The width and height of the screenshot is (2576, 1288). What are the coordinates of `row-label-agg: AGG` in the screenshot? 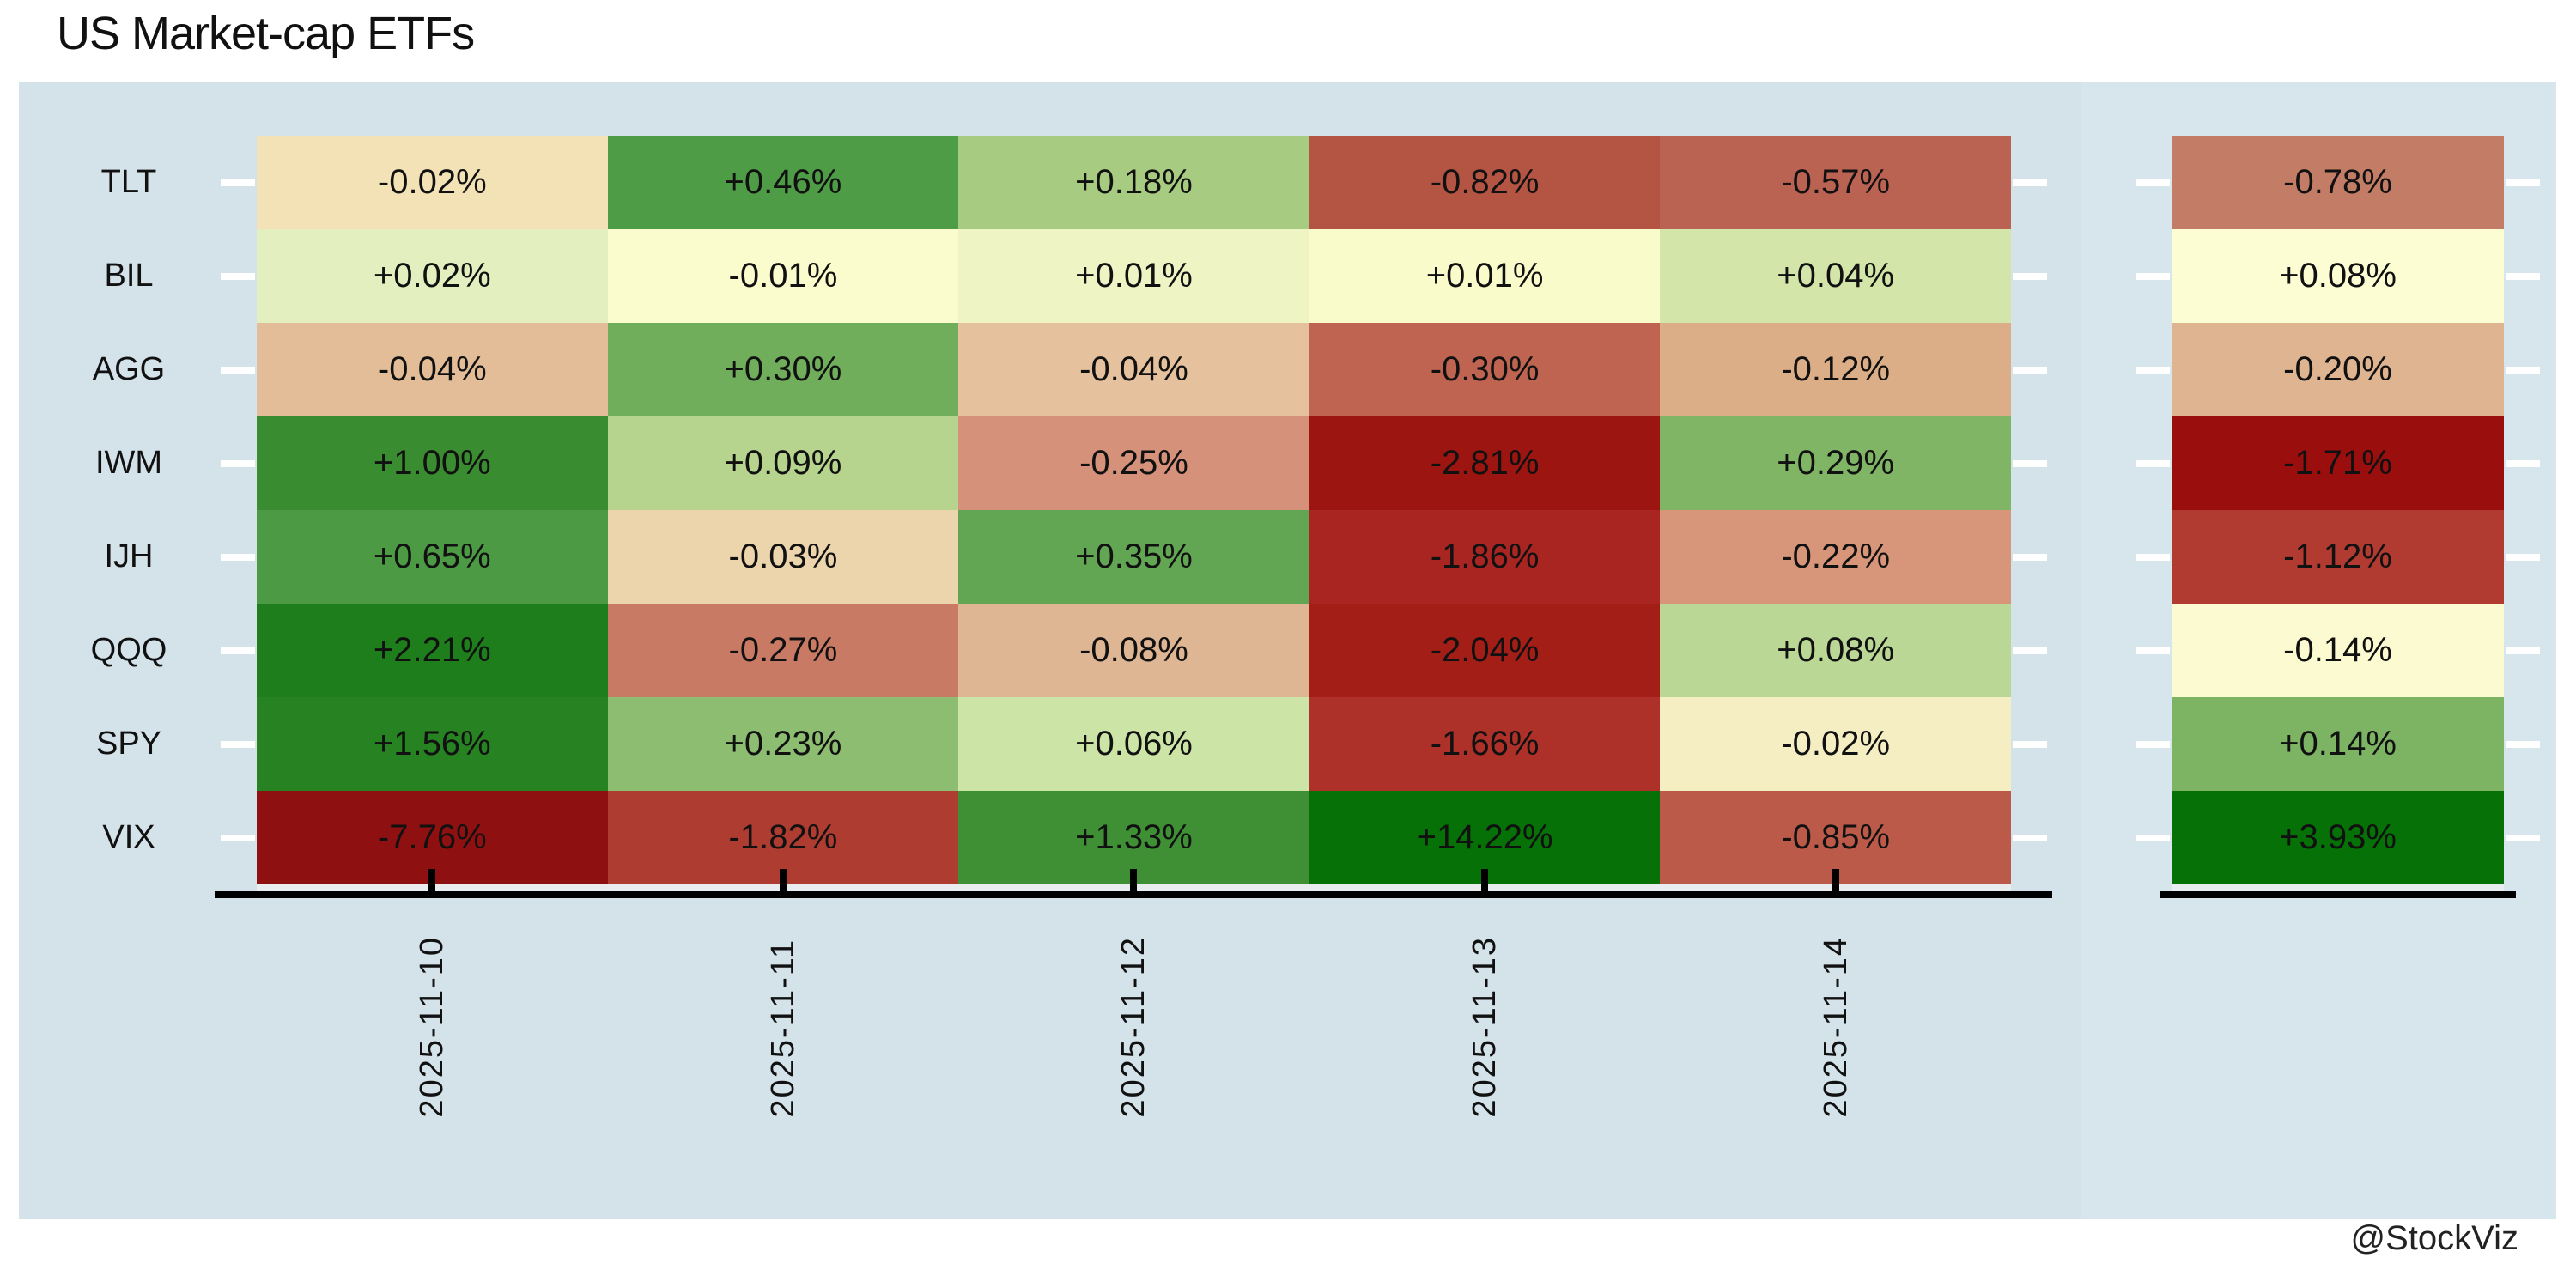 It's located at (129, 369).